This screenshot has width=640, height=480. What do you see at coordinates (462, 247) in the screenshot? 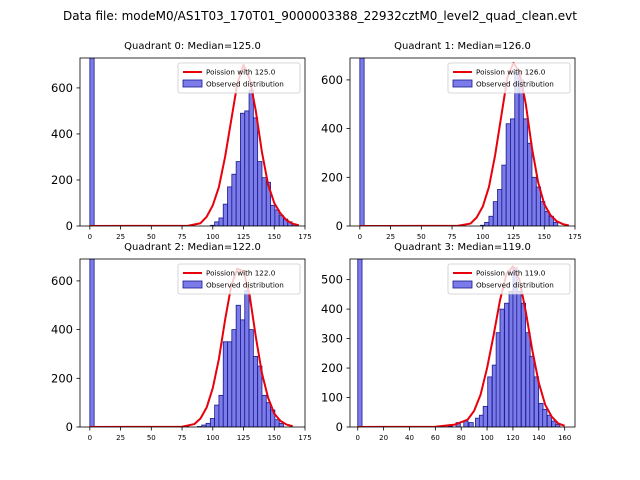
I see `subplot-title: Quadrant 3: Median=119.0` at bounding box center [462, 247].